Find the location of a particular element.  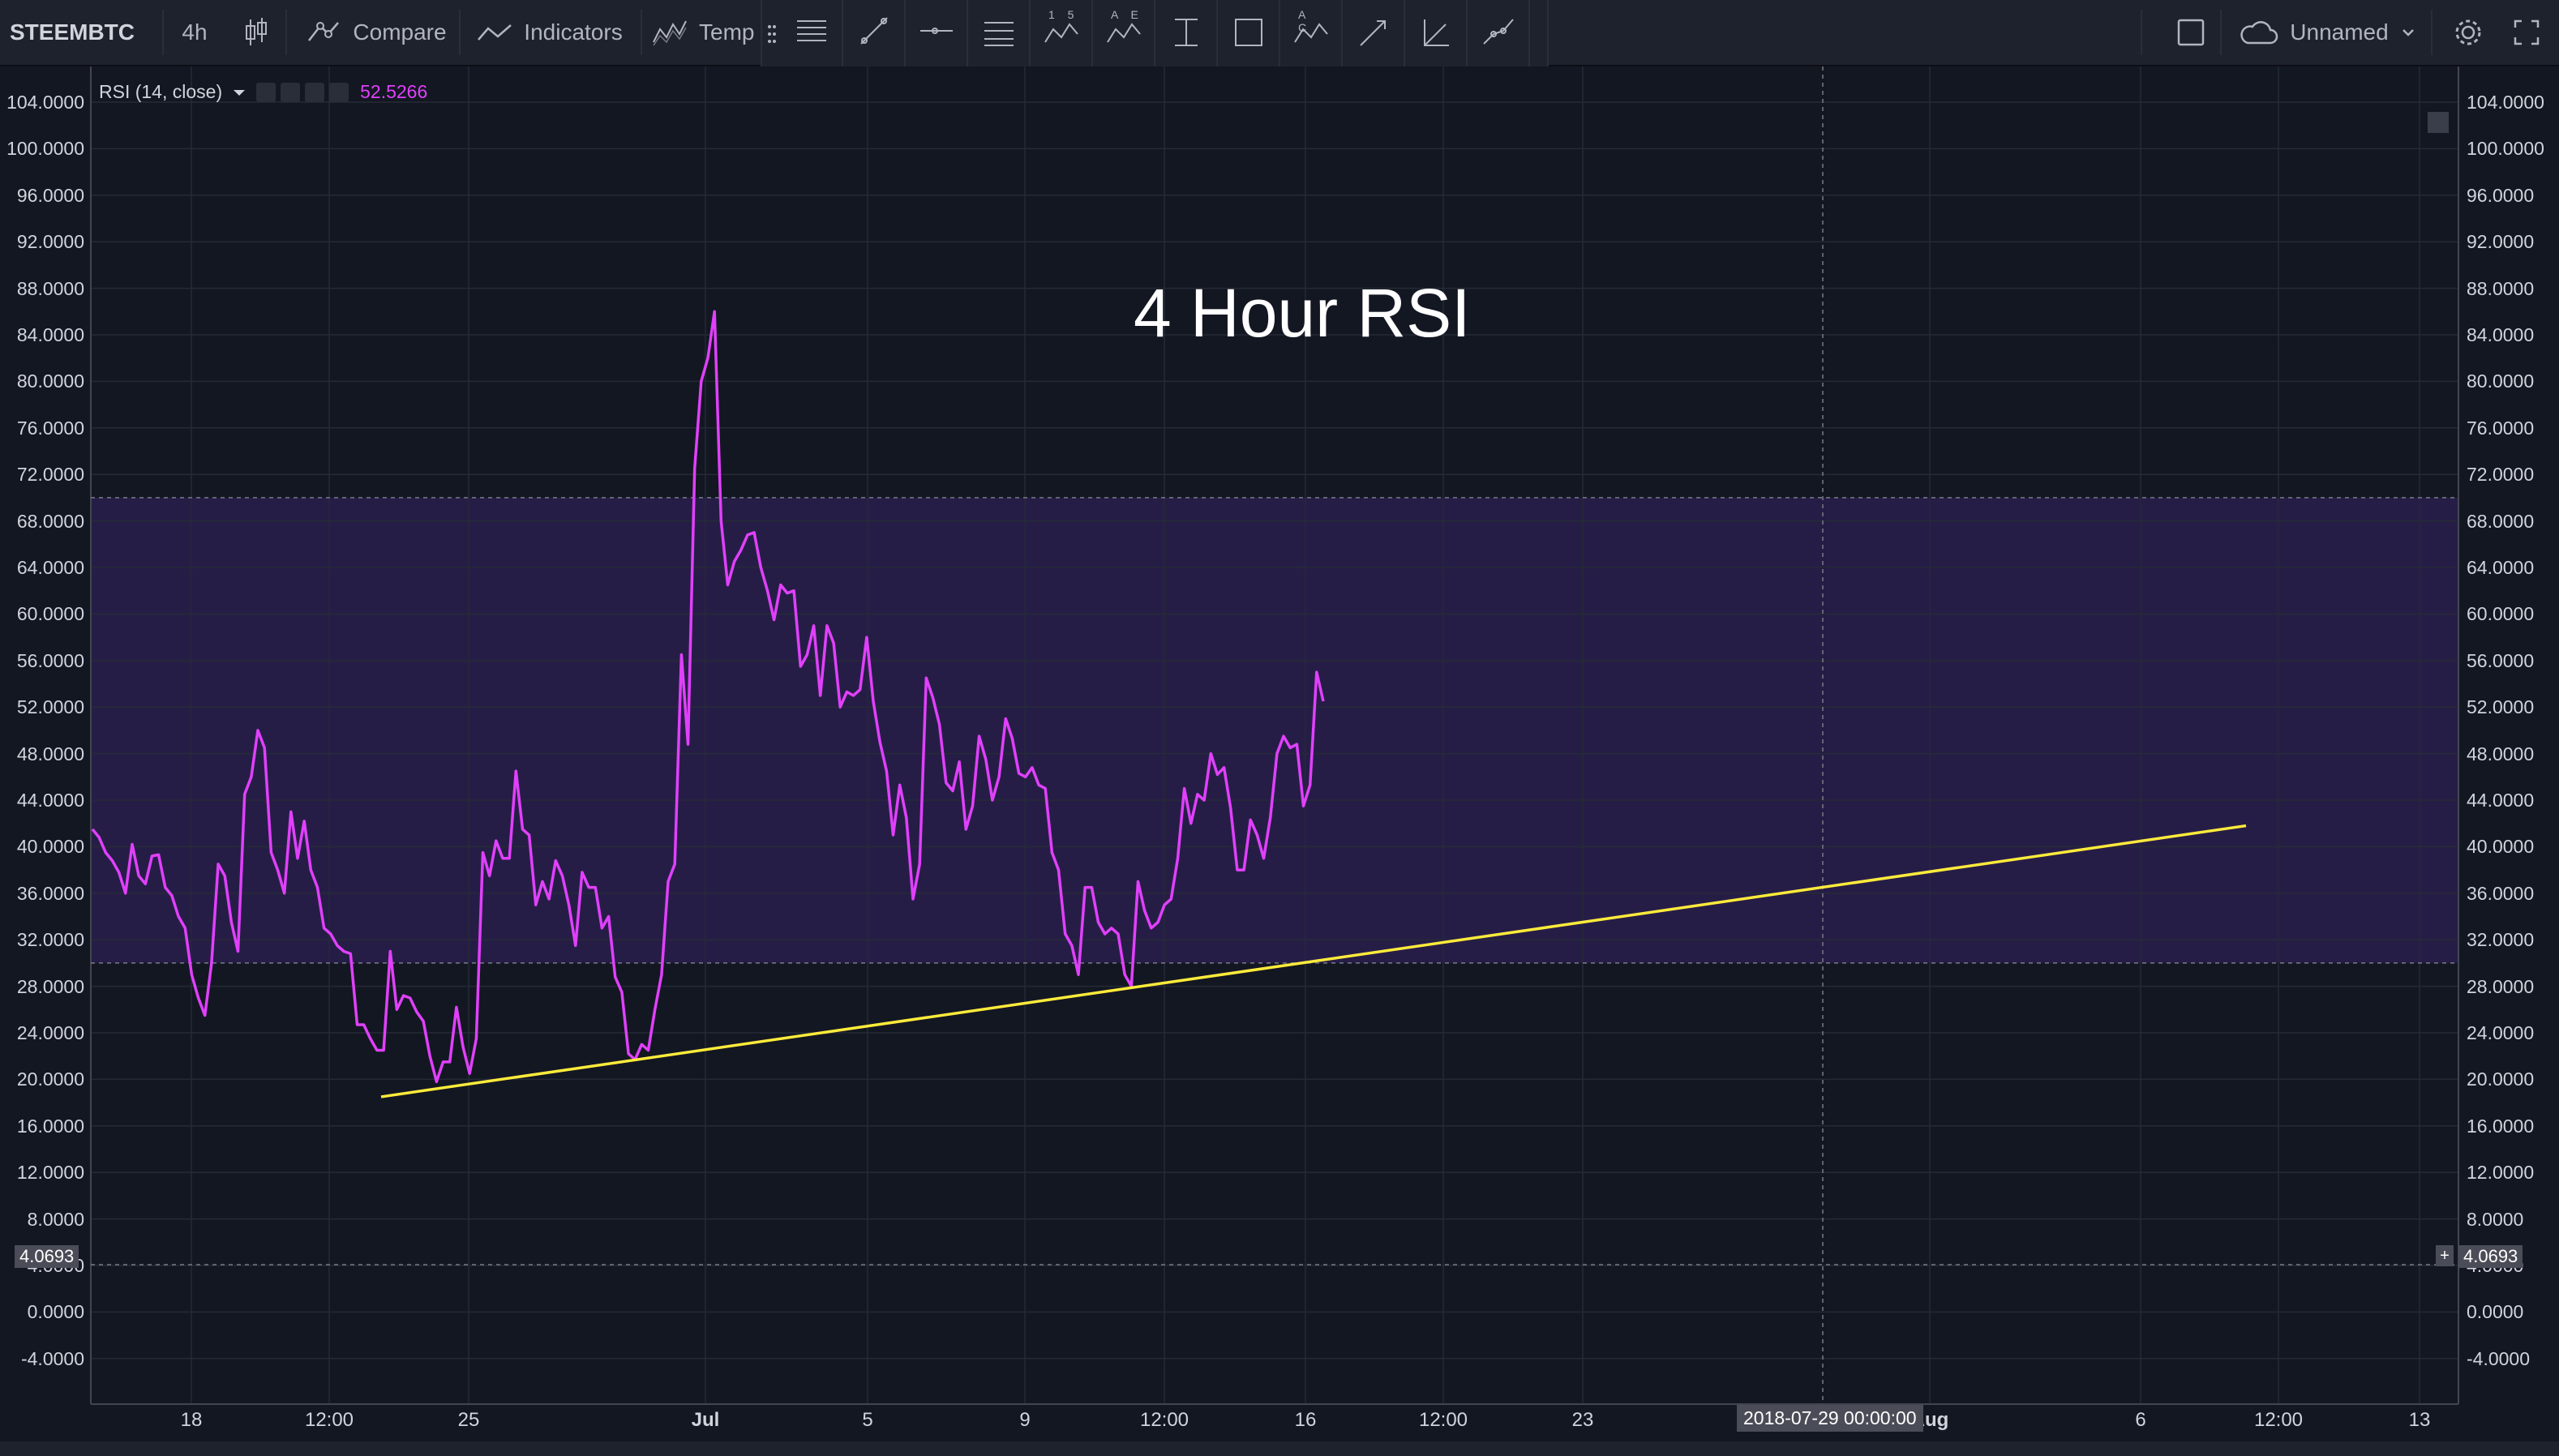

y-tick-label-right: 84.0000 is located at coordinates (2501, 335).